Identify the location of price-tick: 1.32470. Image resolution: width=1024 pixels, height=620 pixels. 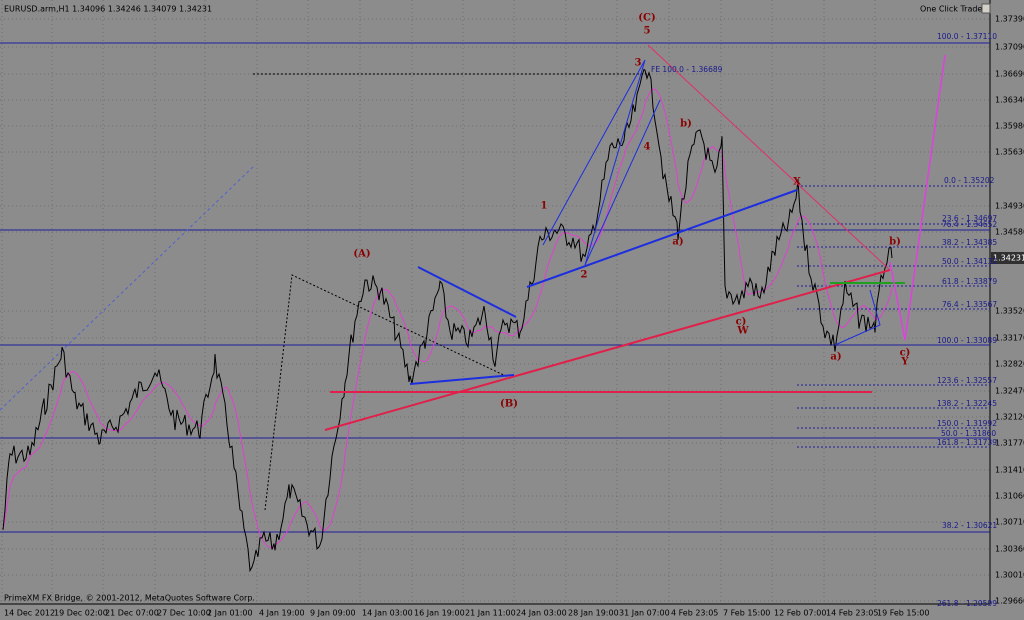
(1009, 391).